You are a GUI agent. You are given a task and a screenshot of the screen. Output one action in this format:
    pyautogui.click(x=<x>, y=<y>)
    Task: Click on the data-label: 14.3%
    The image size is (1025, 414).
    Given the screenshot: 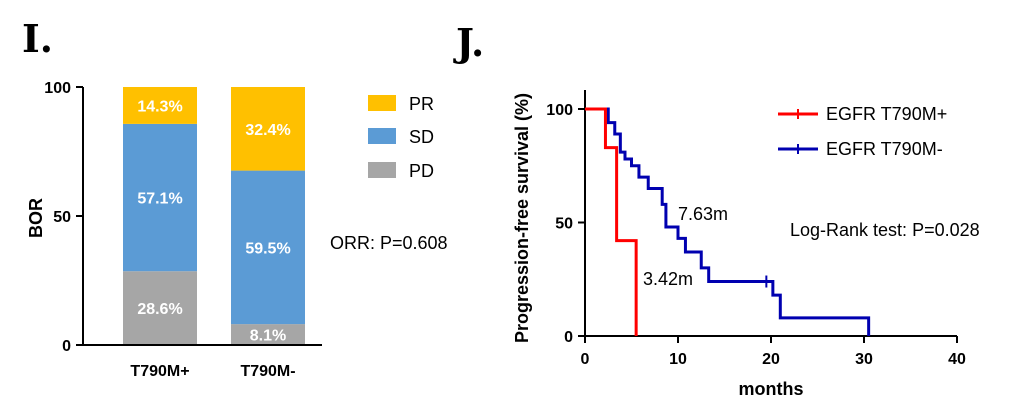 What is the action you would take?
    pyautogui.click(x=159, y=106)
    